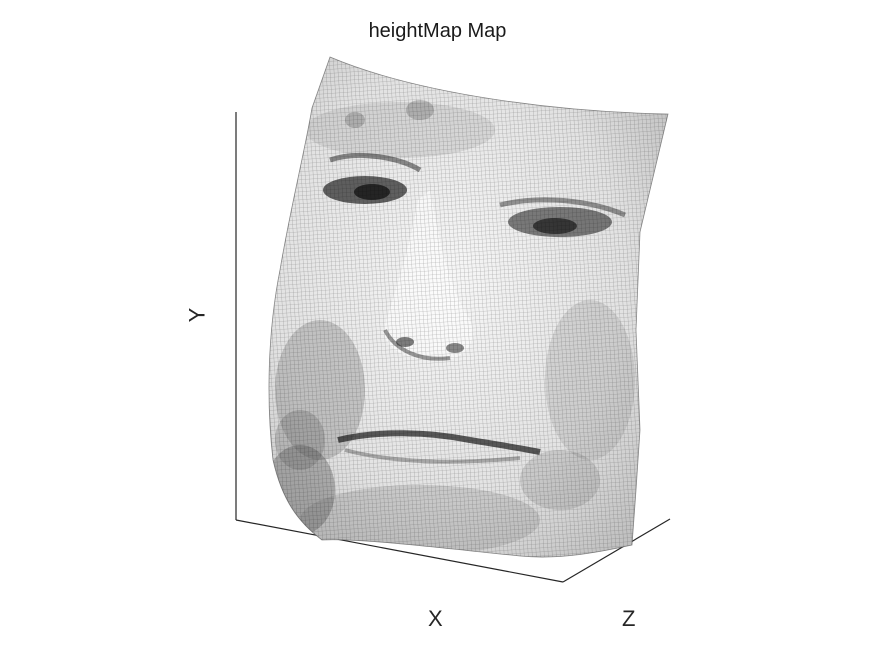 The width and height of the screenshot is (875, 656). What do you see at coordinates (435, 618) in the screenshot?
I see `x-axis-label: X` at bounding box center [435, 618].